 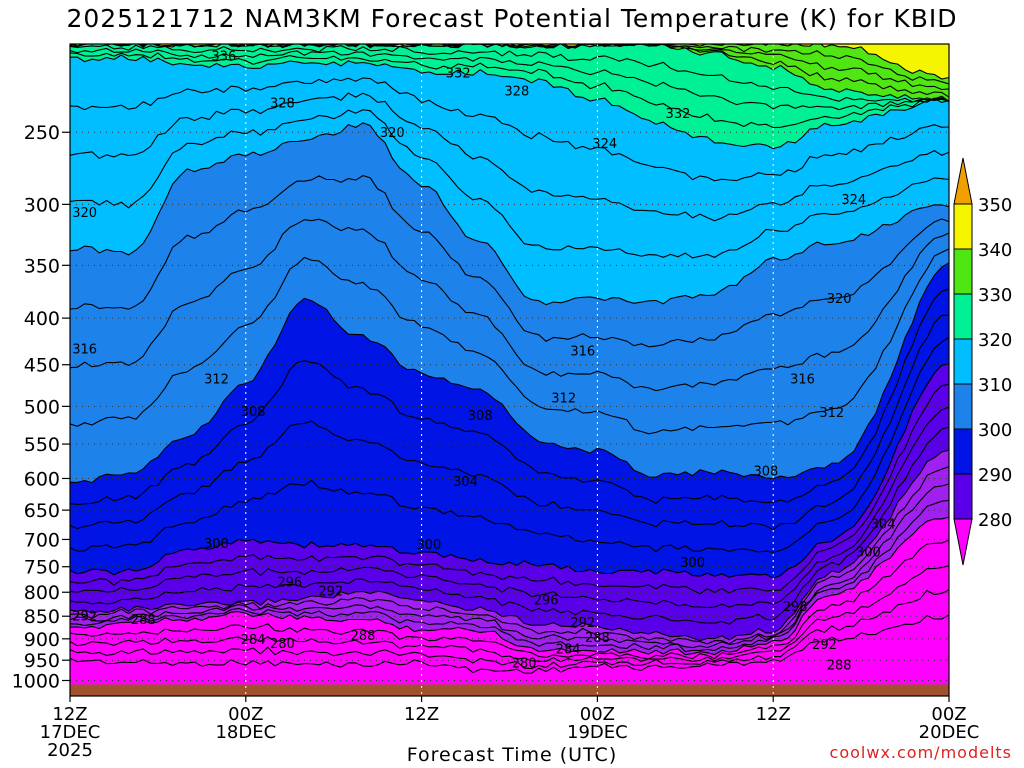 I want to click on contour-label: 324, so click(x=604, y=144).